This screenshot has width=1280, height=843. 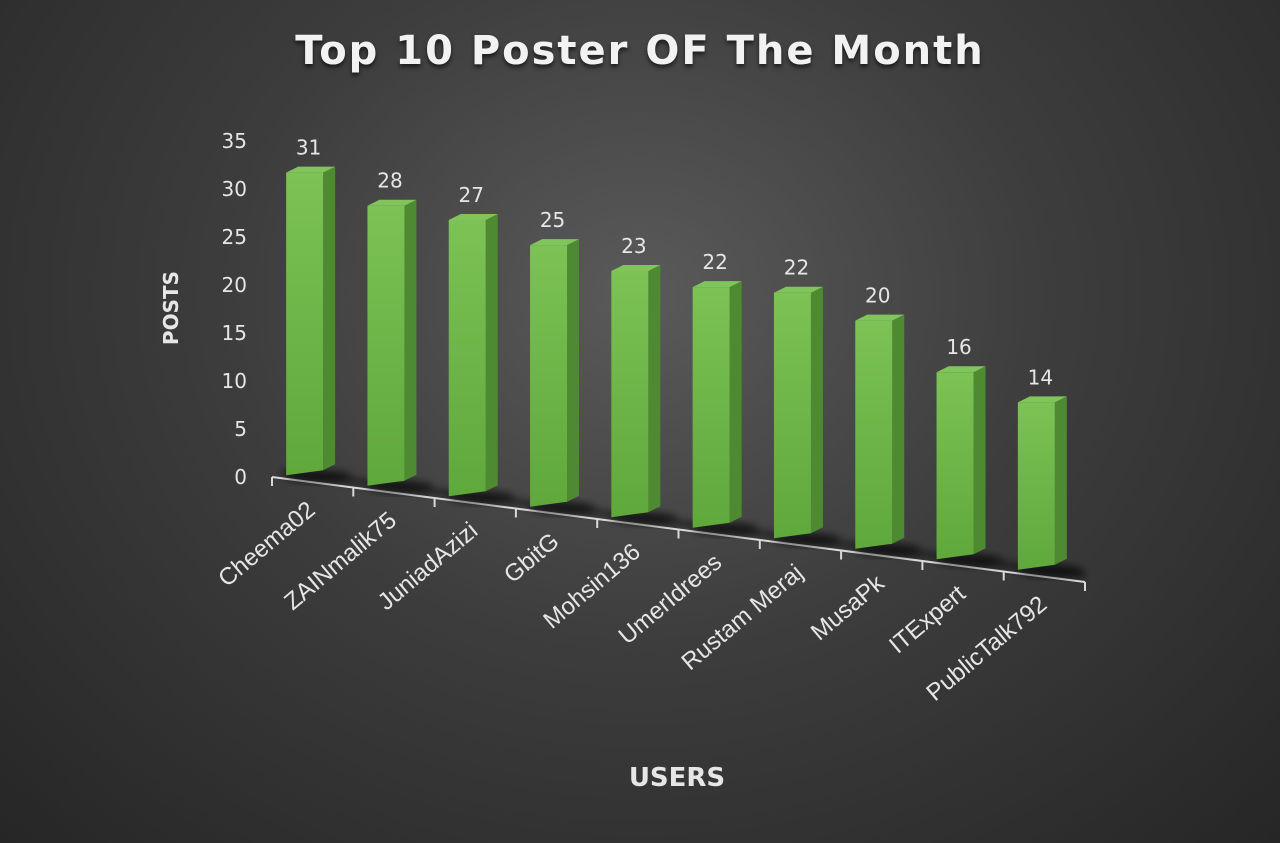 I want to click on bar-cheema02, so click(x=318, y=325).